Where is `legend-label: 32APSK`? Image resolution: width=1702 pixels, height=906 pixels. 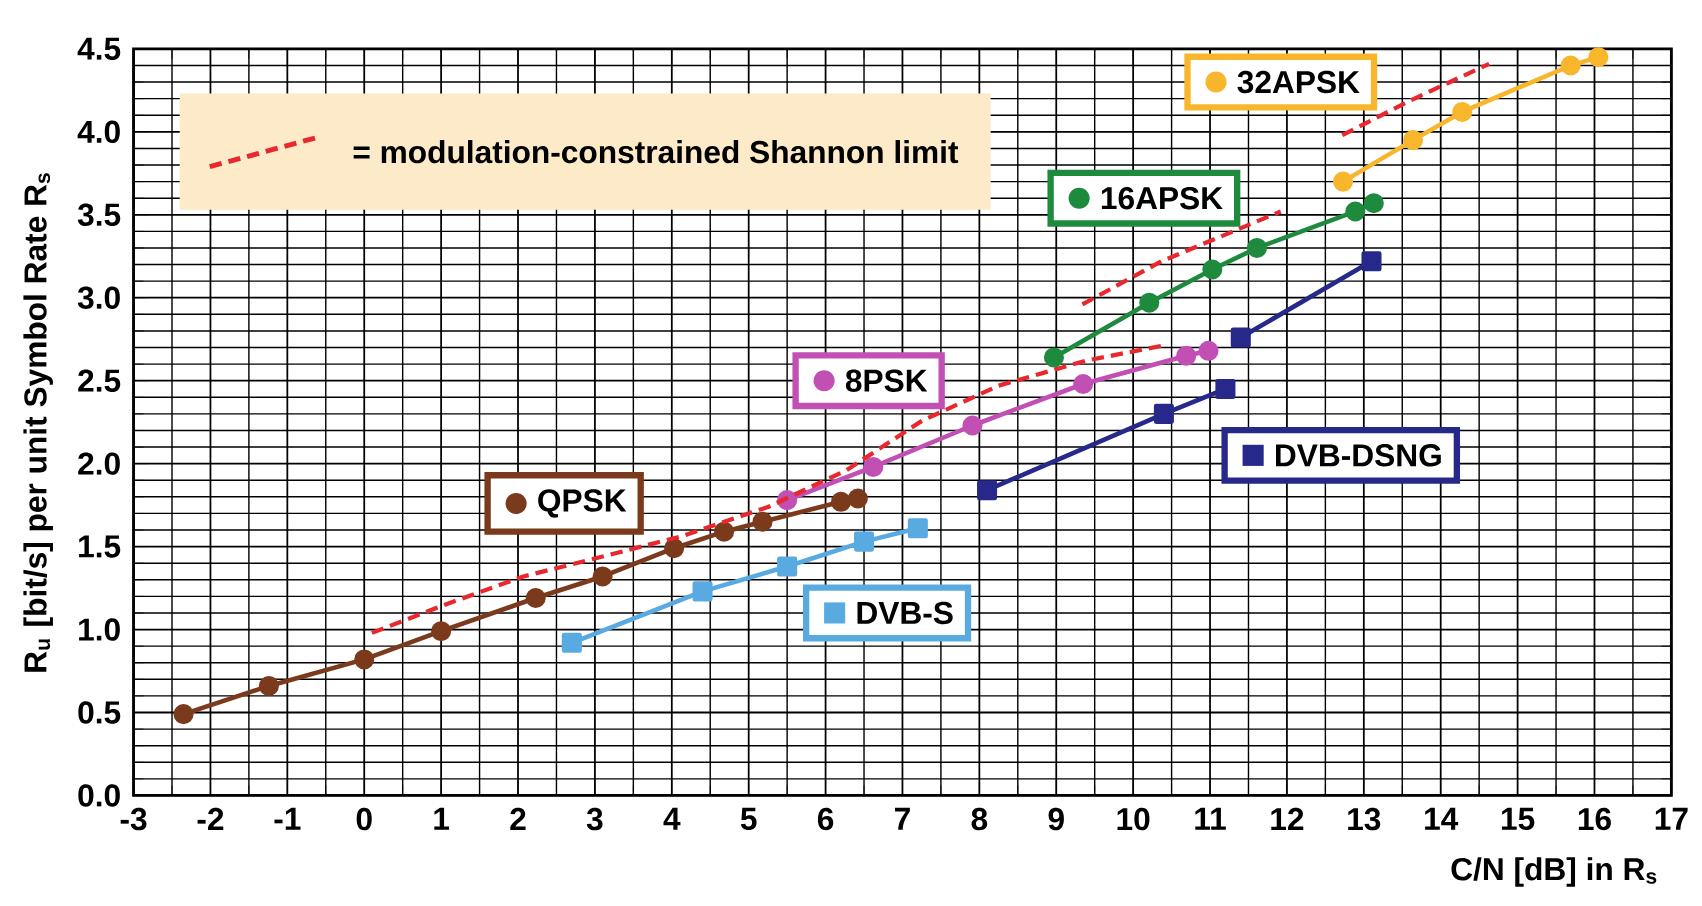 legend-label: 32APSK is located at coordinates (1298, 82).